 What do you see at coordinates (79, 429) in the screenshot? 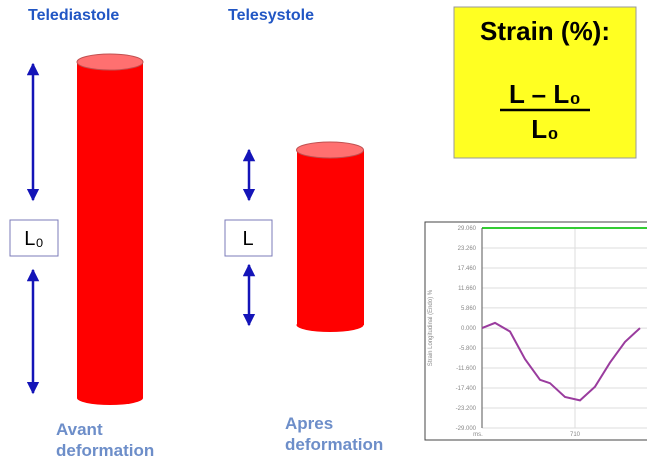
I see `caption: Avant` at bounding box center [79, 429].